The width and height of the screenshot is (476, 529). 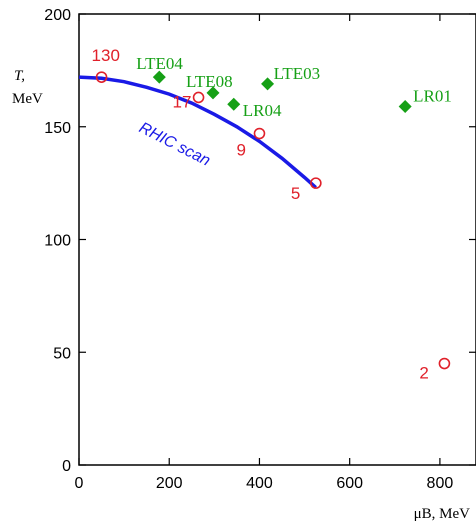 I want to click on x-tick-labels: 0 200 400 600 800, so click(x=264, y=483).